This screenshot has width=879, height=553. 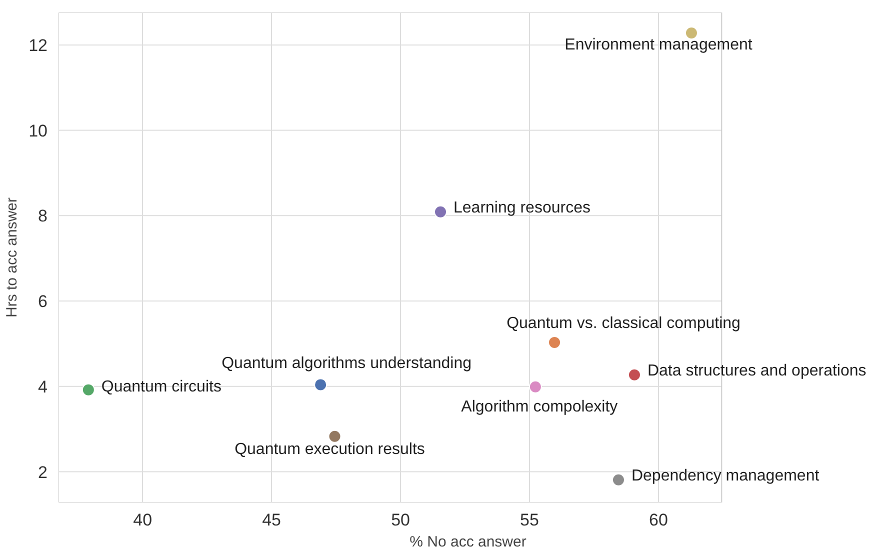 What do you see at coordinates (12, 257) in the screenshot?
I see `y-axis-title: Hrs to acc answer` at bounding box center [12, 257].